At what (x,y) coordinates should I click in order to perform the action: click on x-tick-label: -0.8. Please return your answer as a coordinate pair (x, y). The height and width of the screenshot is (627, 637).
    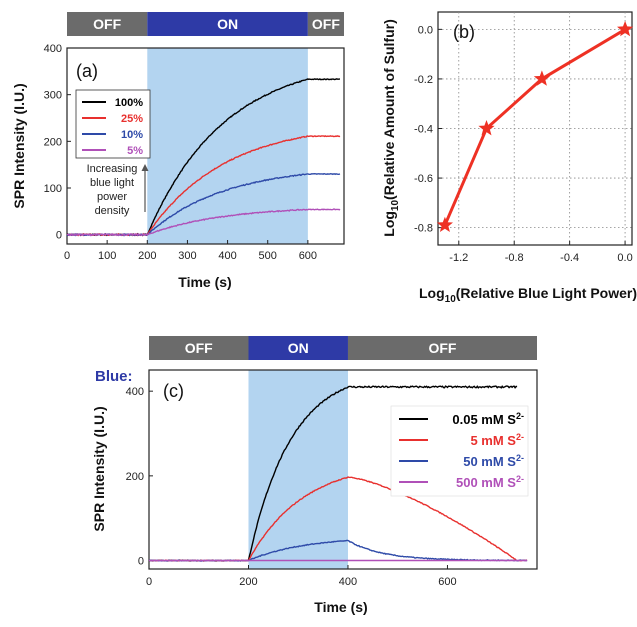
    Looking at the image, I should click on (514, 258).